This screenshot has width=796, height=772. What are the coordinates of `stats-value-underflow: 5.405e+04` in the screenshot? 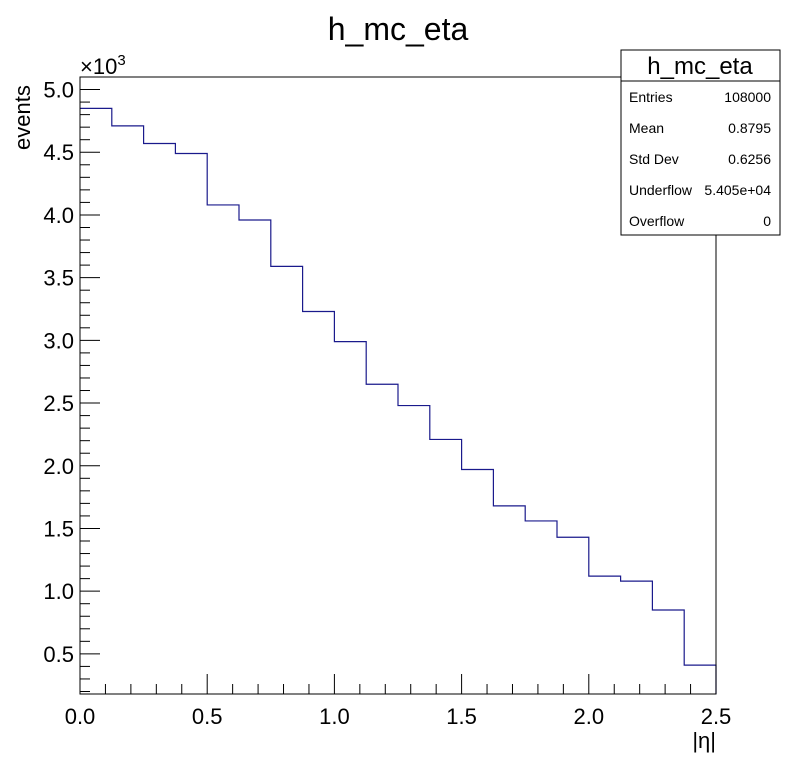 It's located at (737, 190).